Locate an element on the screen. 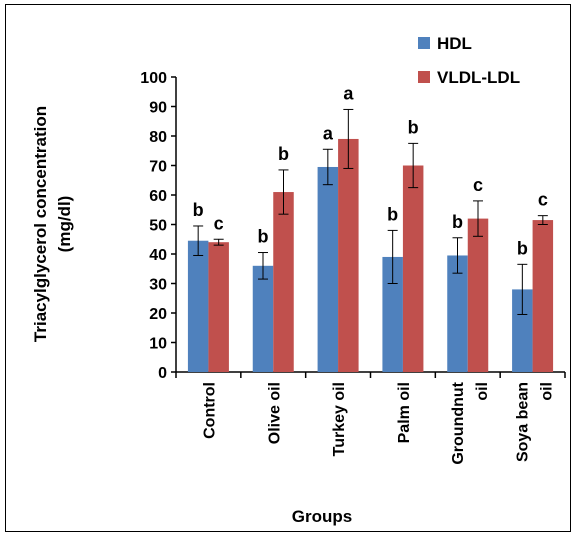 This screenshot has height=537, width=577. legend-label-vldl-ldl: VLDL-LDL is located at coordinates (478, 77).